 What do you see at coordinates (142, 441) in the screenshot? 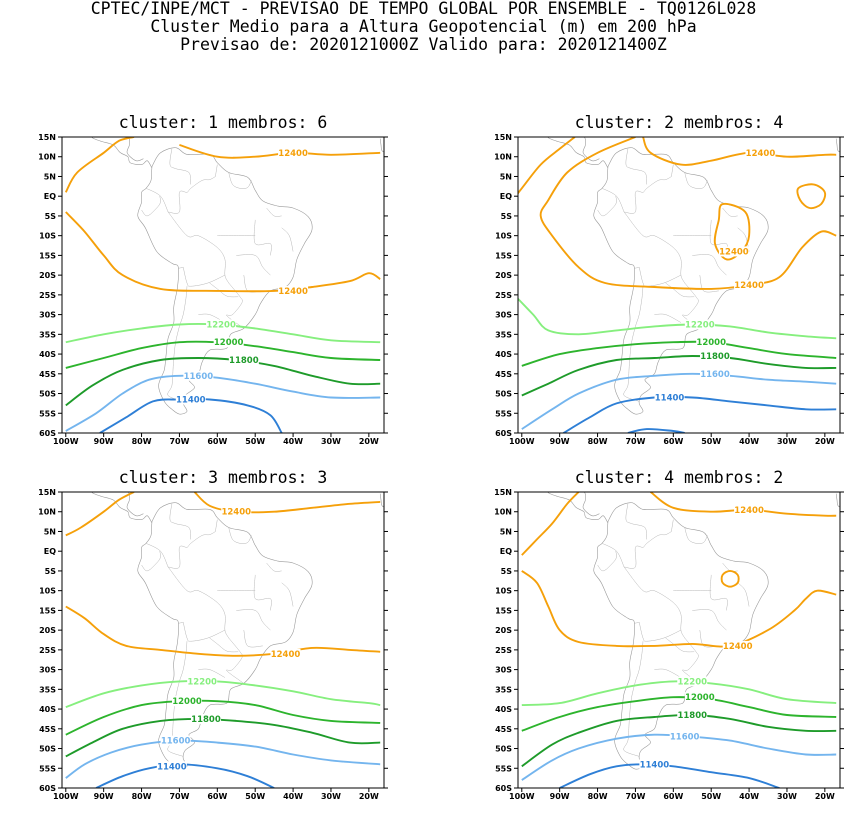
I see `lon-label: 80W` at bounding box center [142, 441].